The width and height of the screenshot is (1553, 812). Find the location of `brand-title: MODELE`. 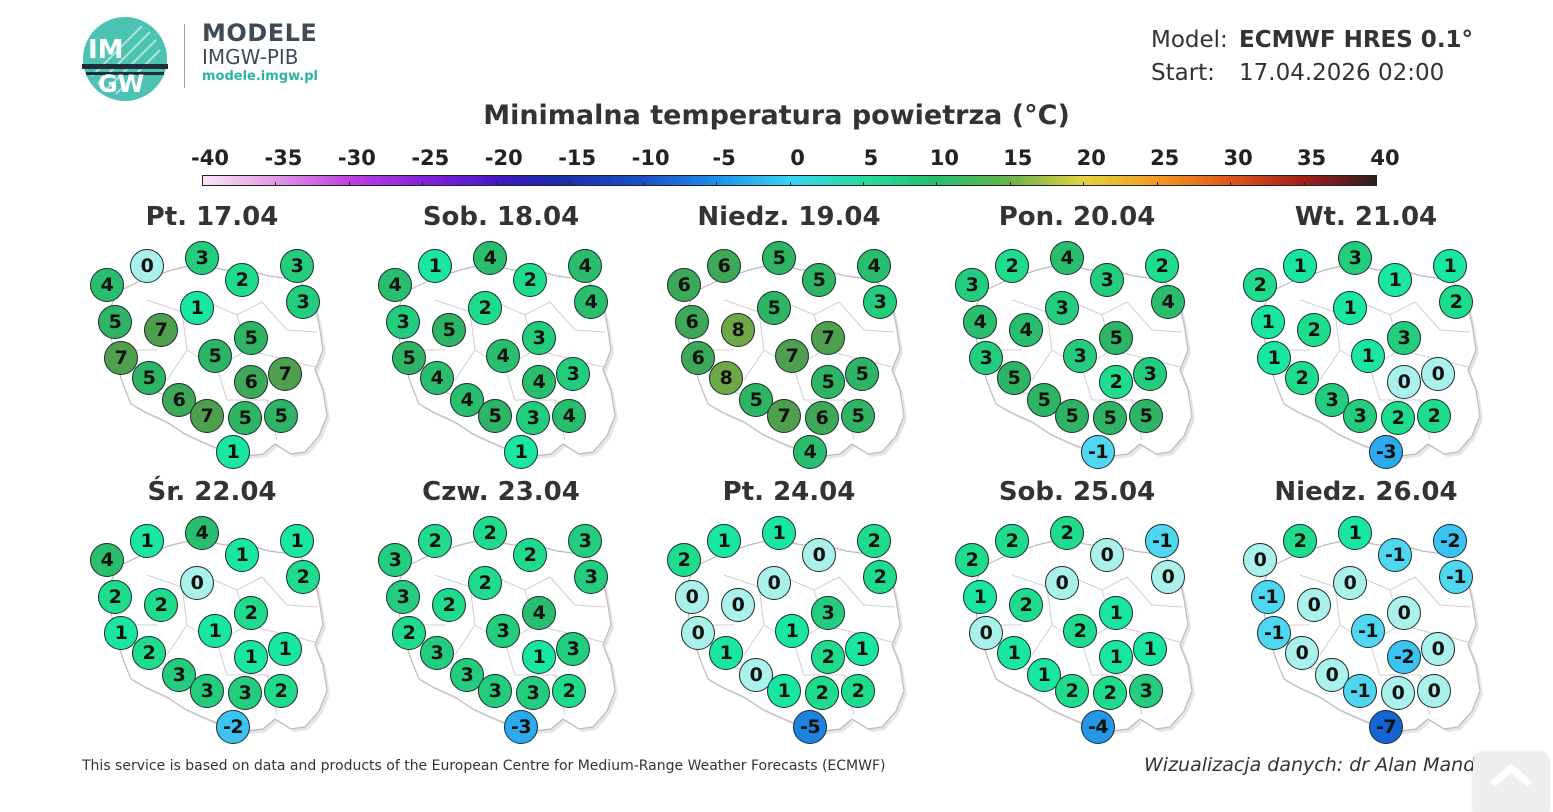

brand-title: MODELE is located at coordinates (260, 33).